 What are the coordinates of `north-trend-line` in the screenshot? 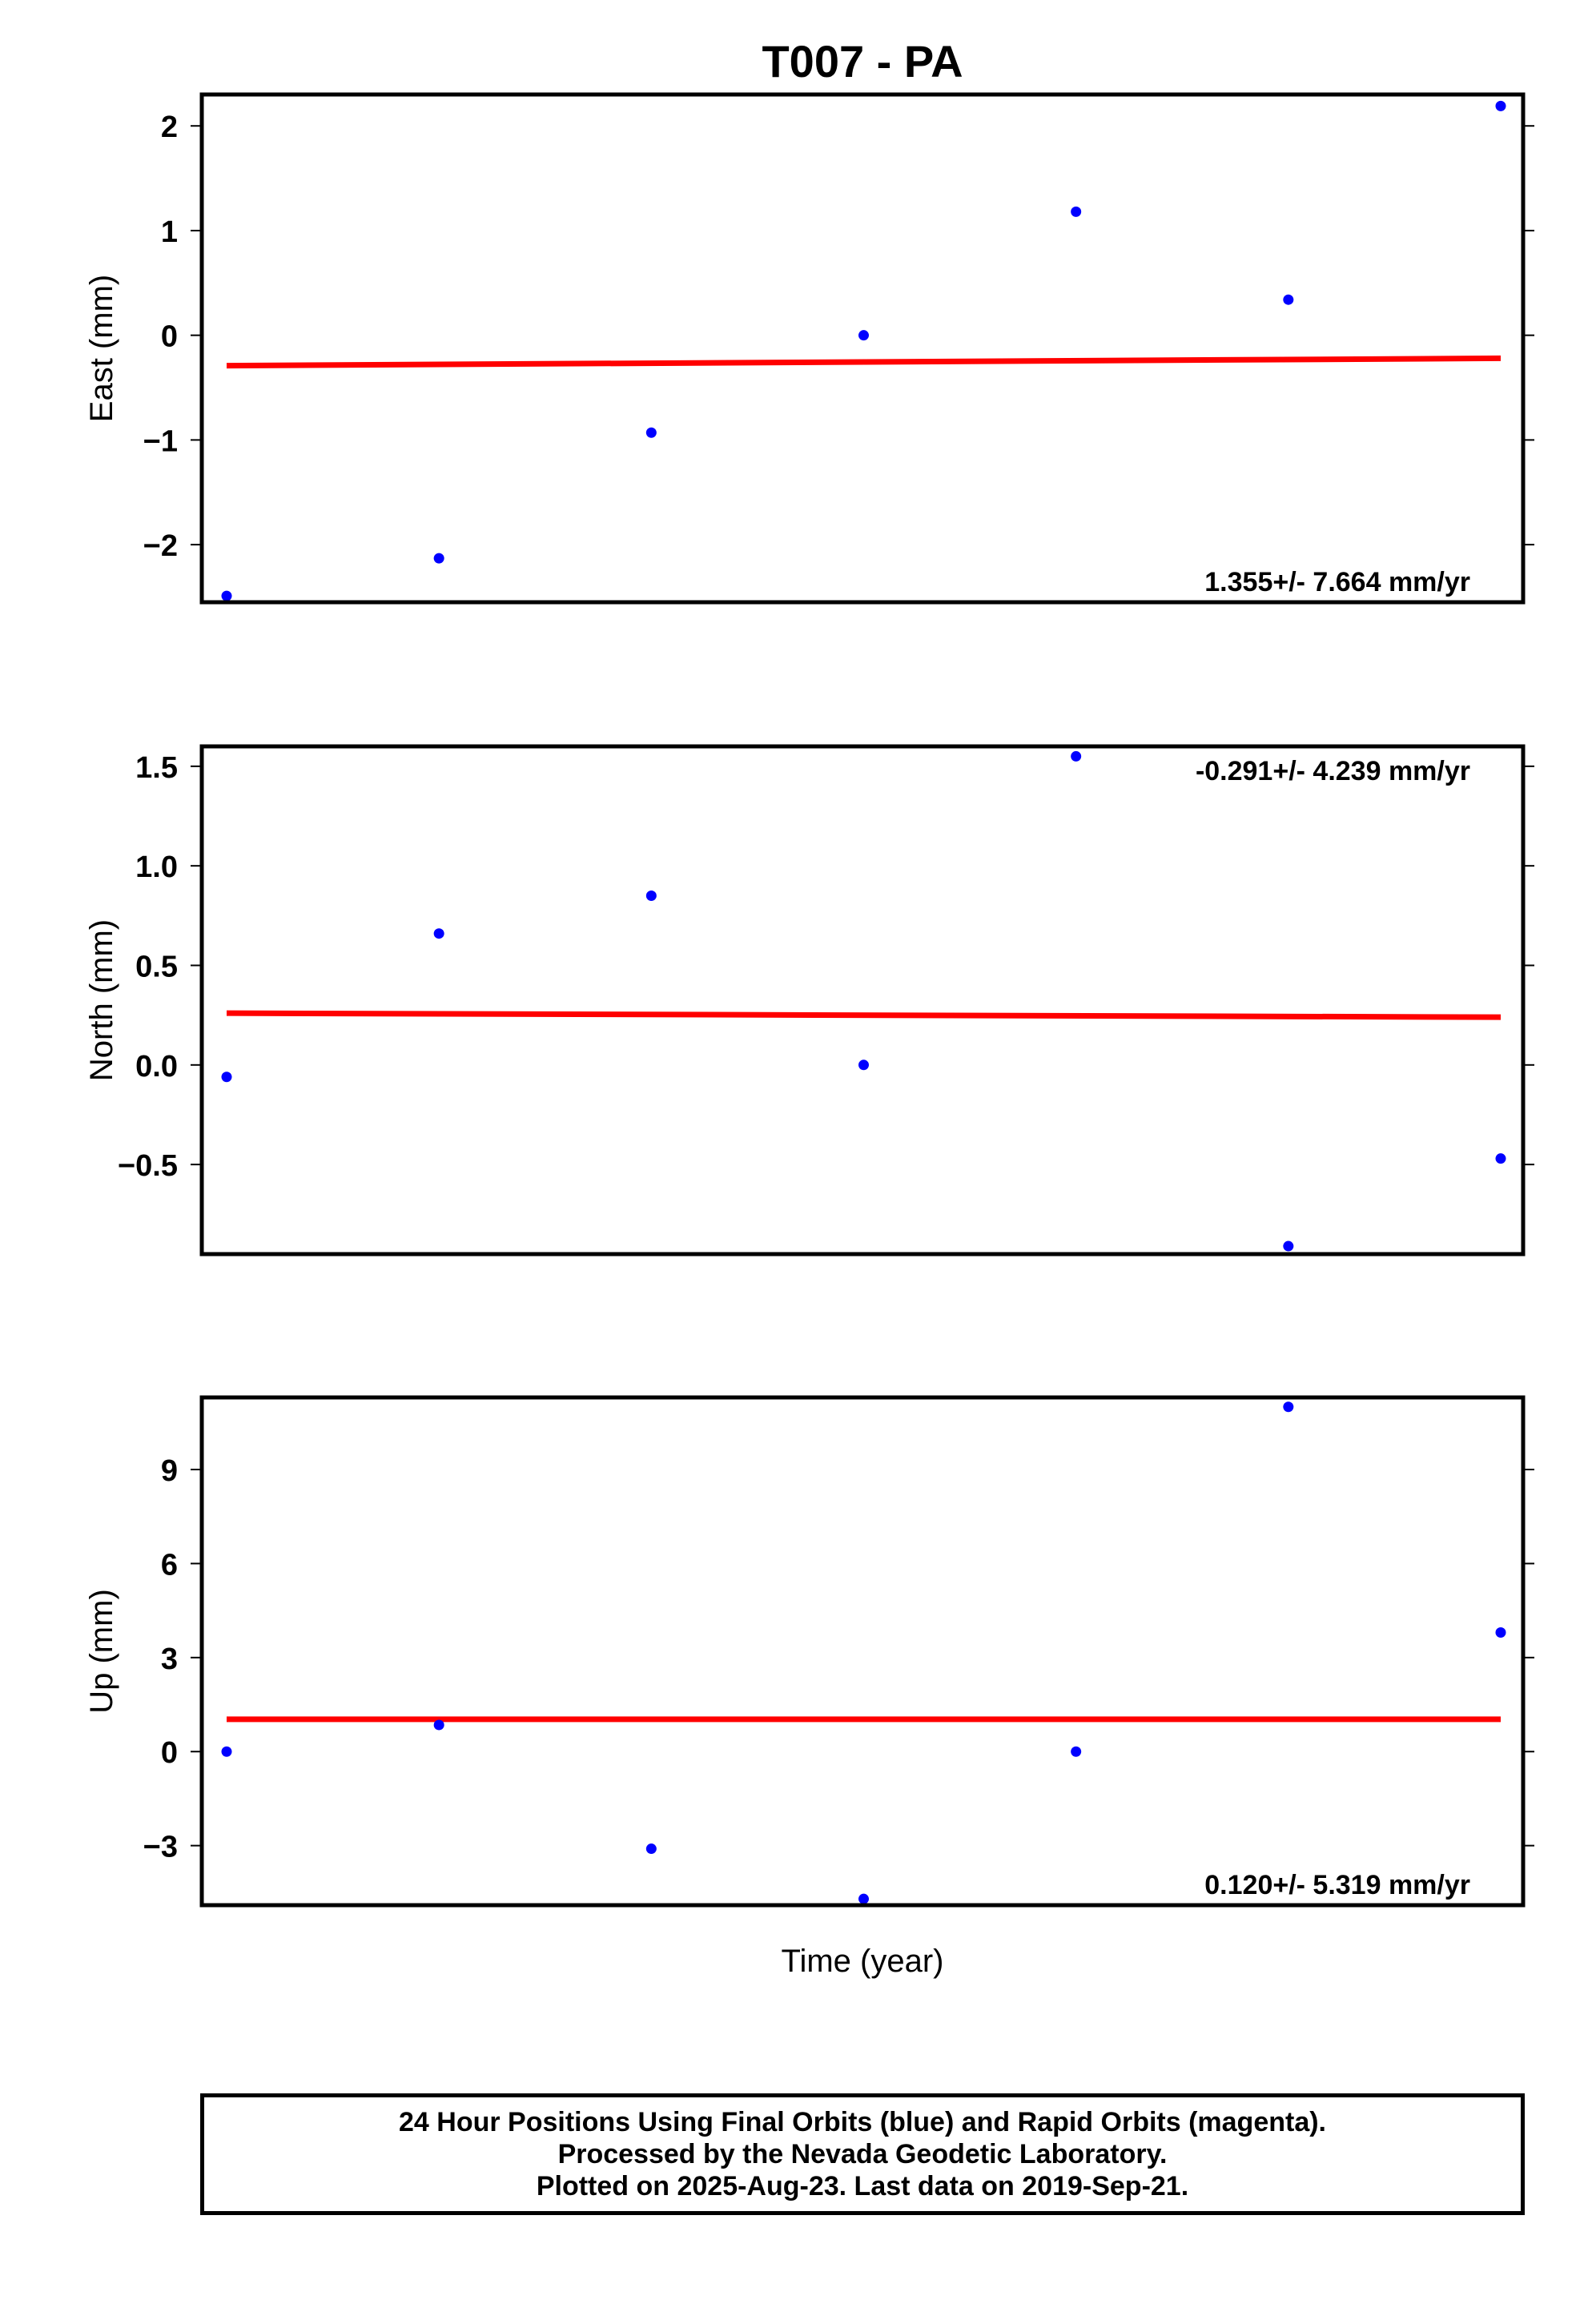 It's located at (864, 1015).